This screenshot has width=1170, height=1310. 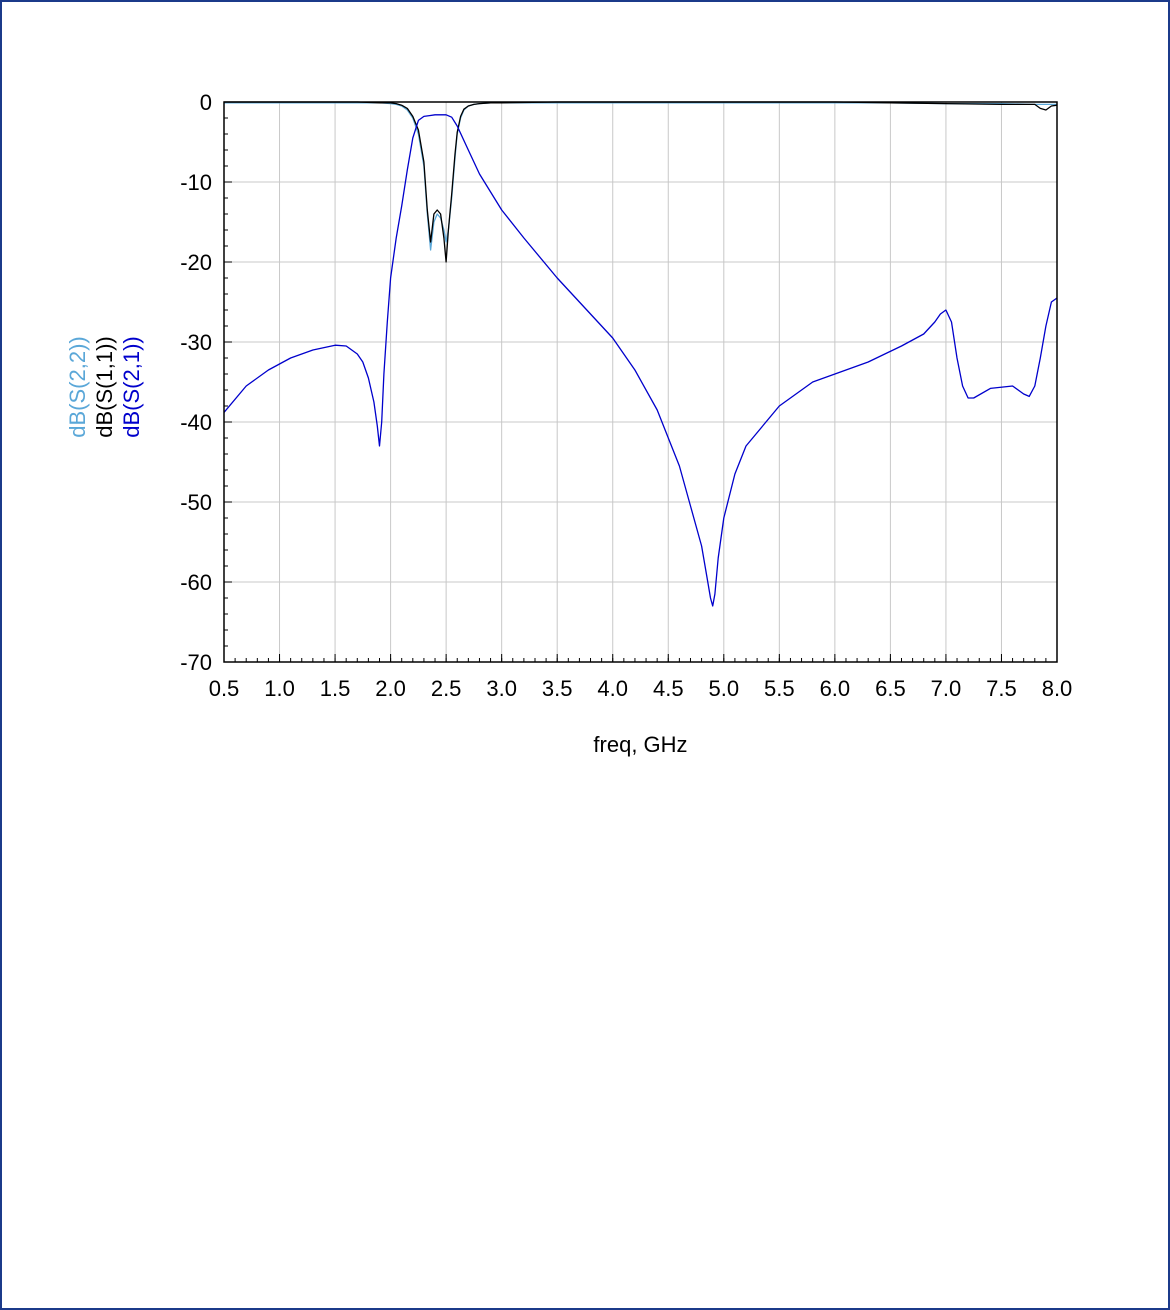 I want to click on y-tick-label: -50, so click(x=196, y=502).